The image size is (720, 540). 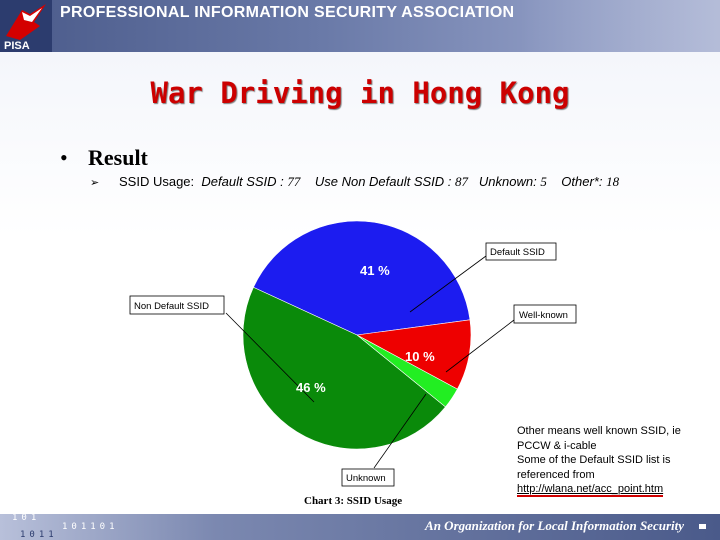 I want to click on bullet-result: Result, so click(x=118, y=157).